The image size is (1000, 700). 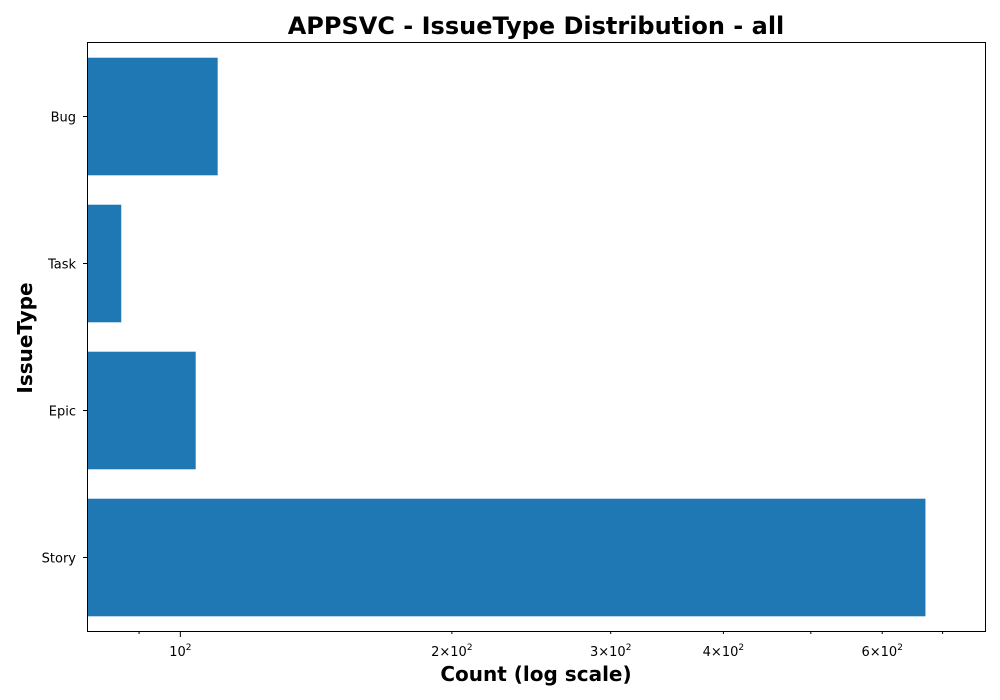 I want to click on bar-bug, so click(x=153, y=116).